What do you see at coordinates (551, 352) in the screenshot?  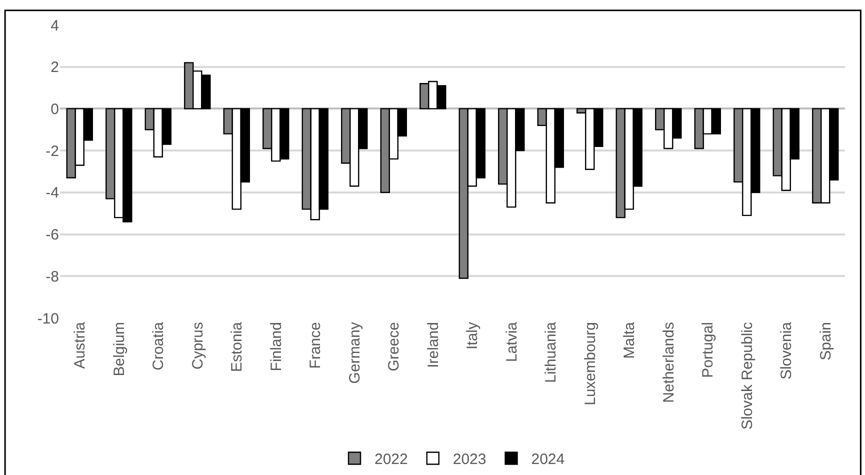 I see `x-tick-label: Lithuania` at bounding box center [551, 352].